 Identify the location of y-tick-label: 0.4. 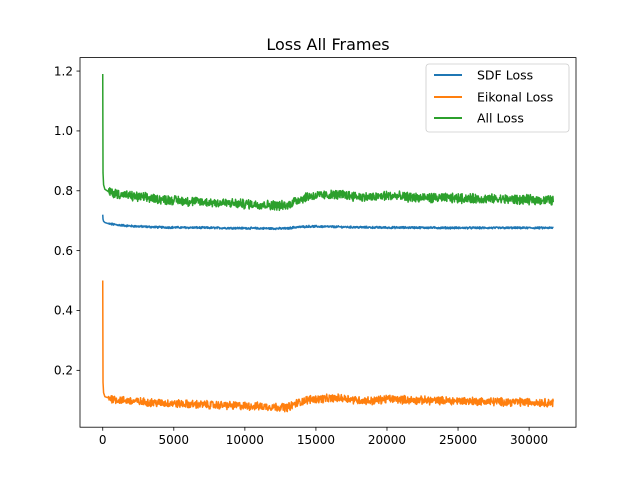
(63, 311).